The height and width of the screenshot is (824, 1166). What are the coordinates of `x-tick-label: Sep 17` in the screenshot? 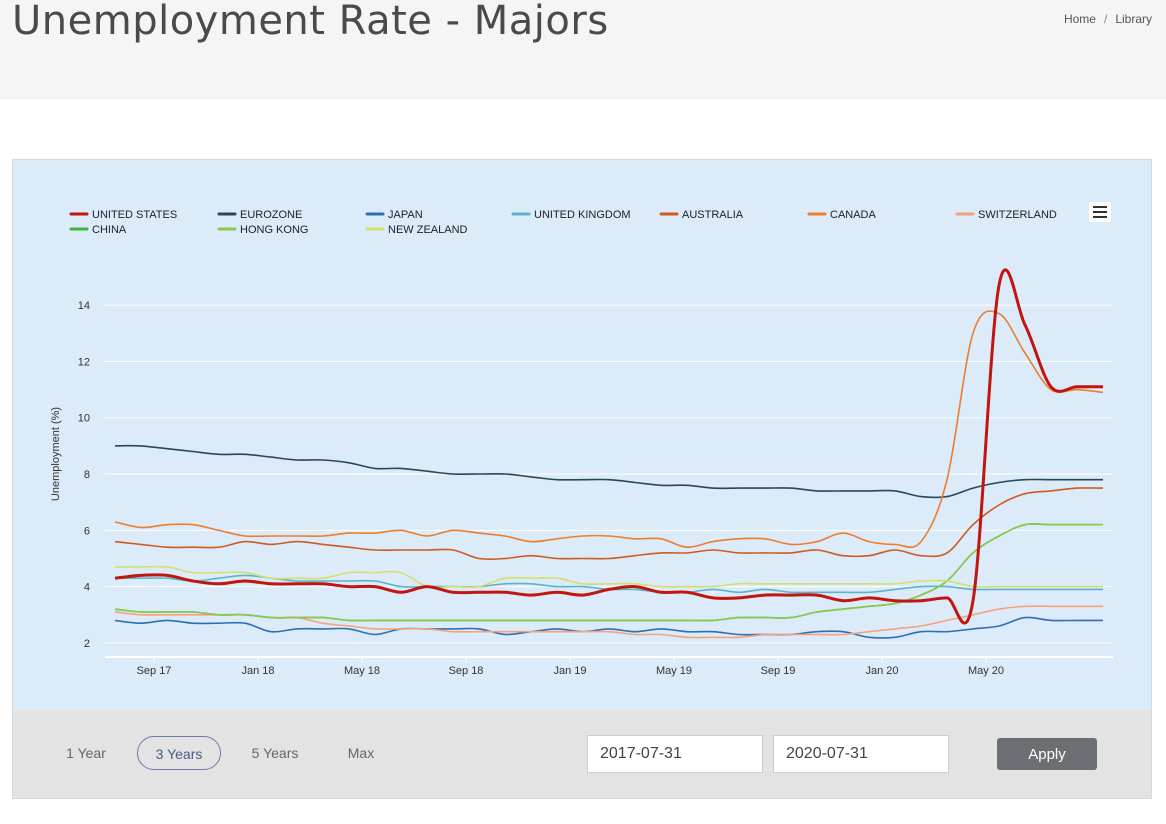 It's located at (154, 671).